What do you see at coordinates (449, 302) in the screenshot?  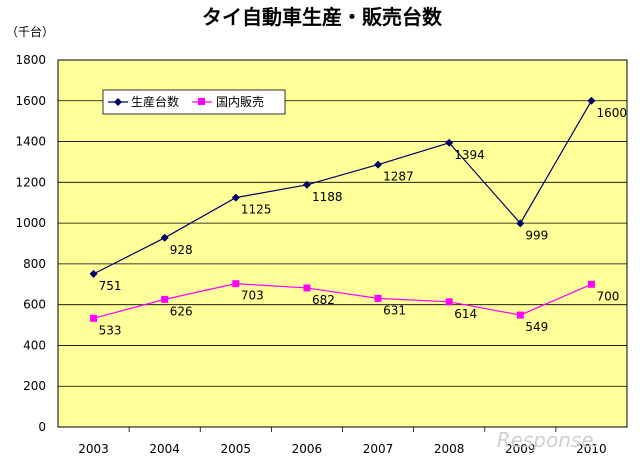 I see `series-1-point-2008` at bounding box center [449, 302].